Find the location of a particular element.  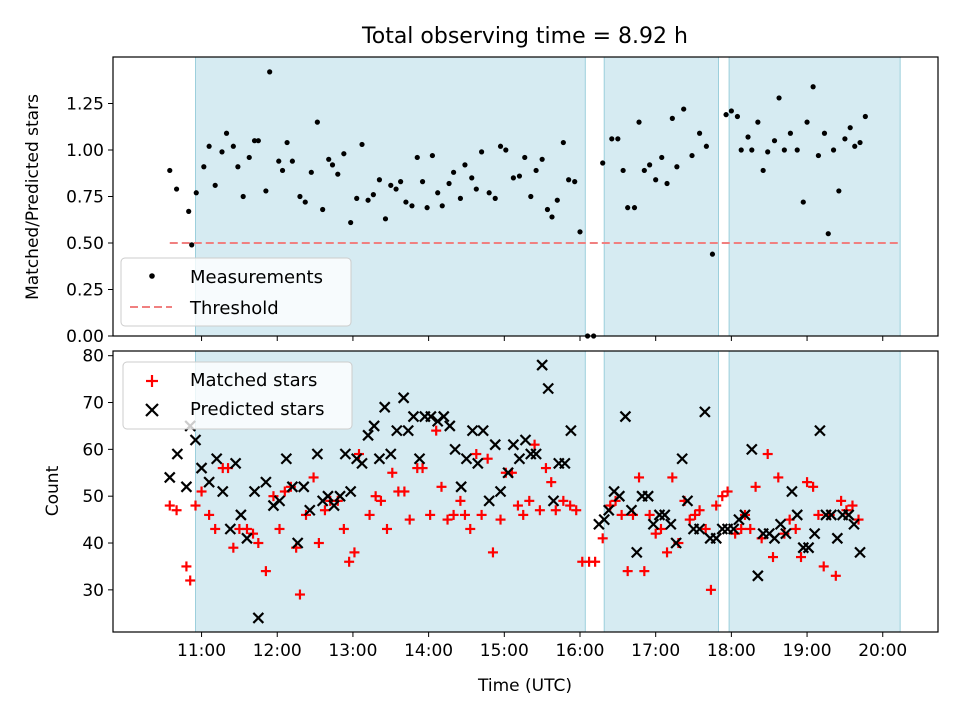

x-tick-label: 11:00 is located at coordinates (201, 651).